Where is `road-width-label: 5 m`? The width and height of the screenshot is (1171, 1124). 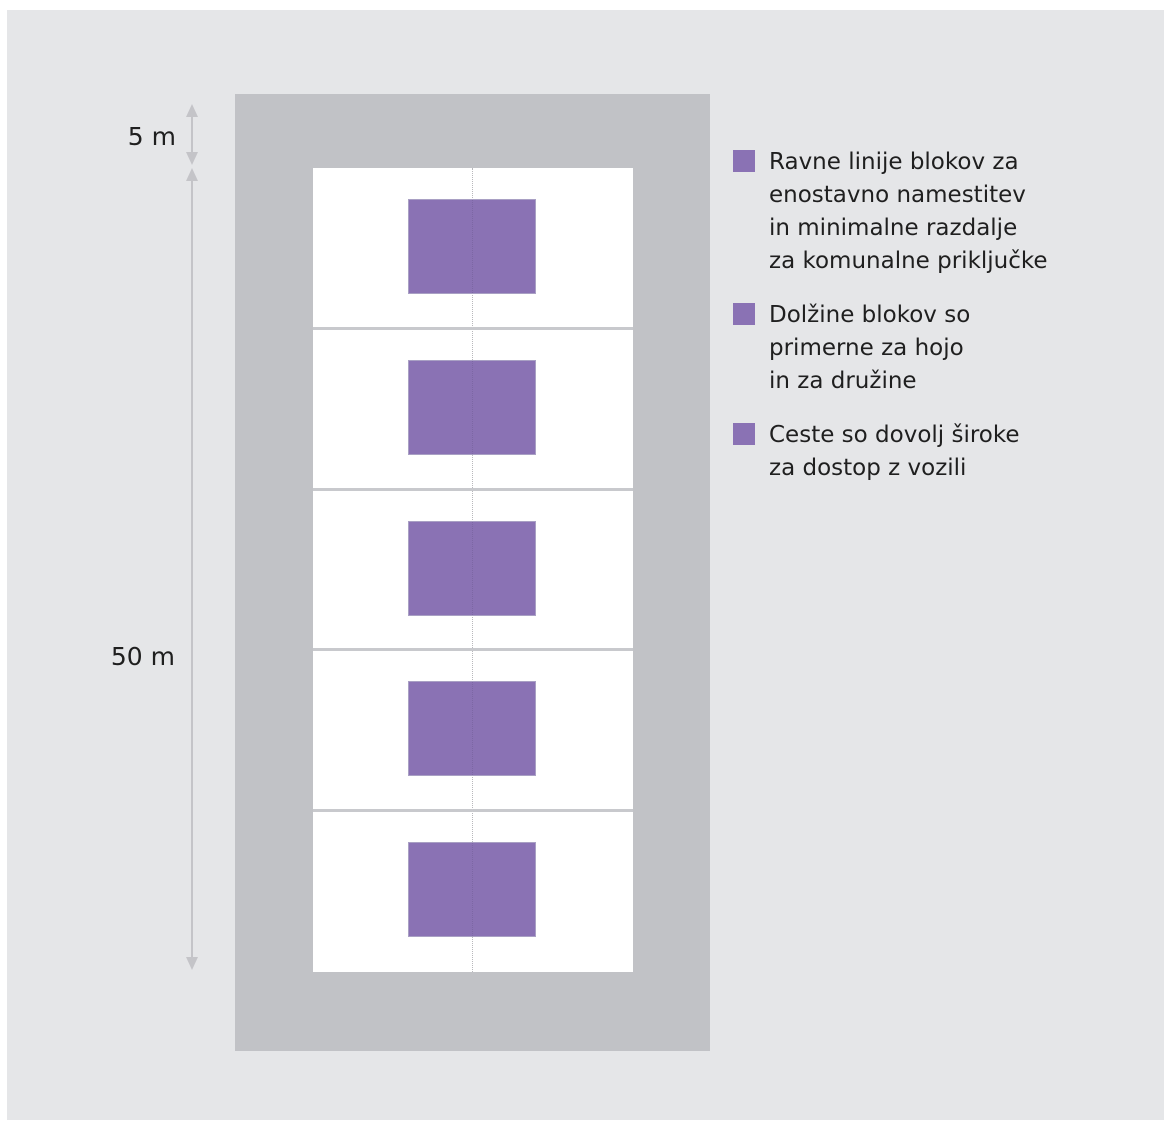 road-width-label: 5 m is located at coordinates (151, 136).